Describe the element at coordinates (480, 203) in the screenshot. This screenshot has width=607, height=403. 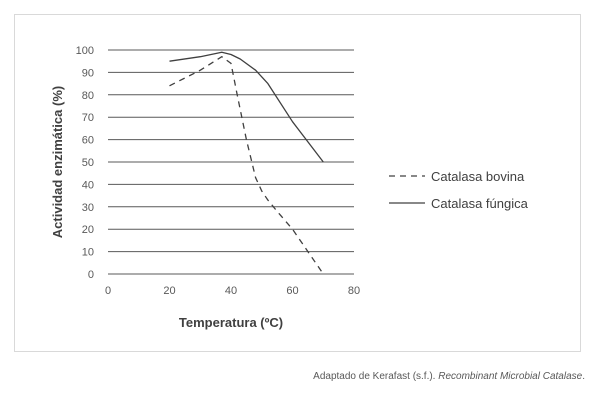
I see `legend-label: Catalasa fúngica` at that location.